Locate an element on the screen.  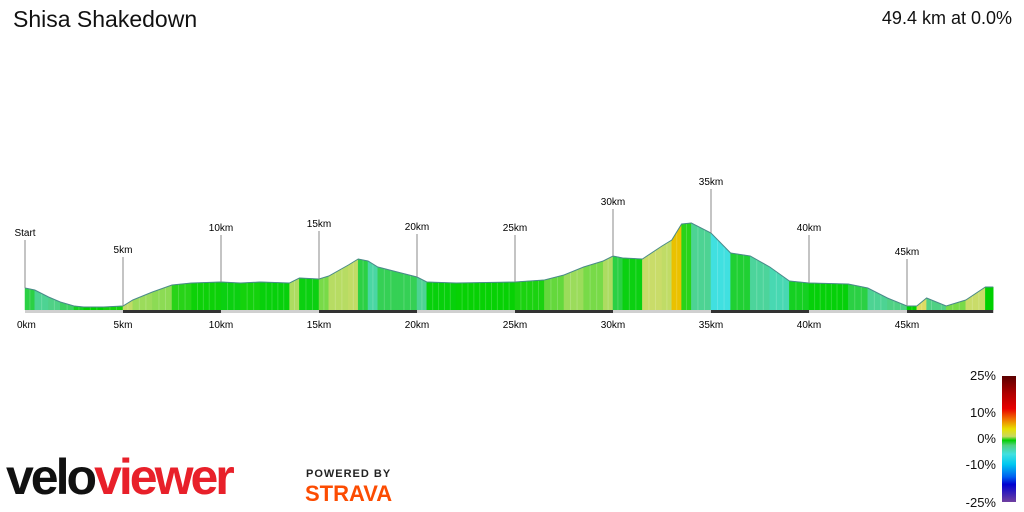
x-tick-label: 10km is located at coordinates (221, 325).